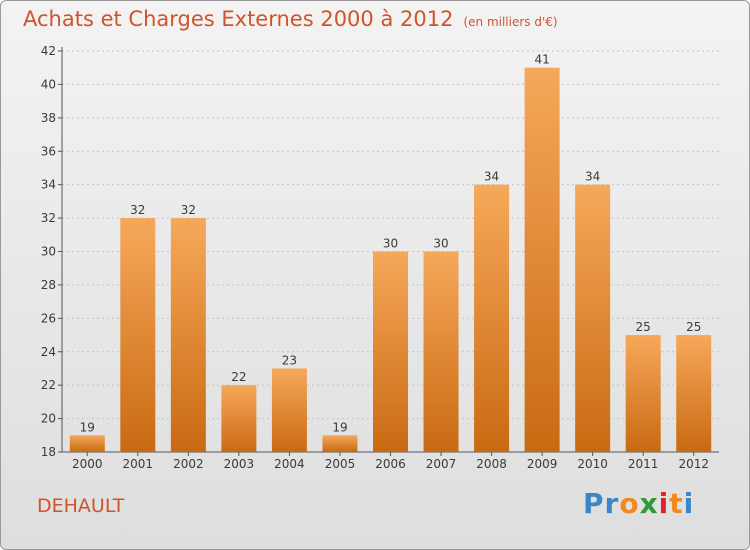  Describe the element at coordinates (629, 503) in the screenshot. I see `logo-letter: o` at that location.